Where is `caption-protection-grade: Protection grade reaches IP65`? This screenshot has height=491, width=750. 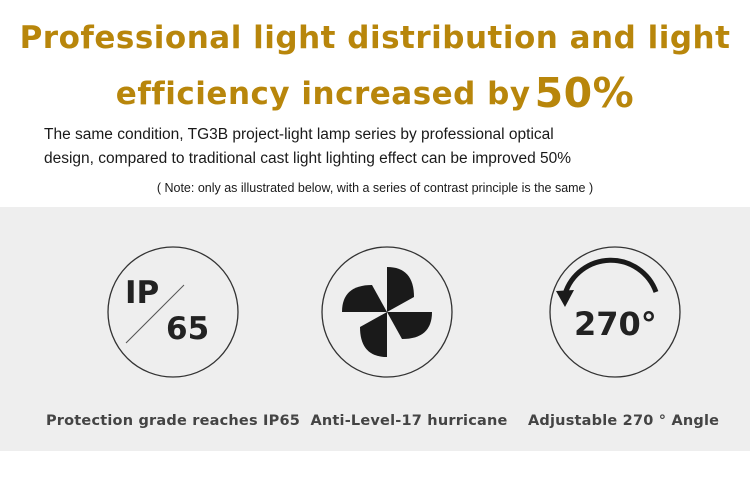
caption-protection-grade: Protection grade reaches IP65 is located at coordinates (173, 421).